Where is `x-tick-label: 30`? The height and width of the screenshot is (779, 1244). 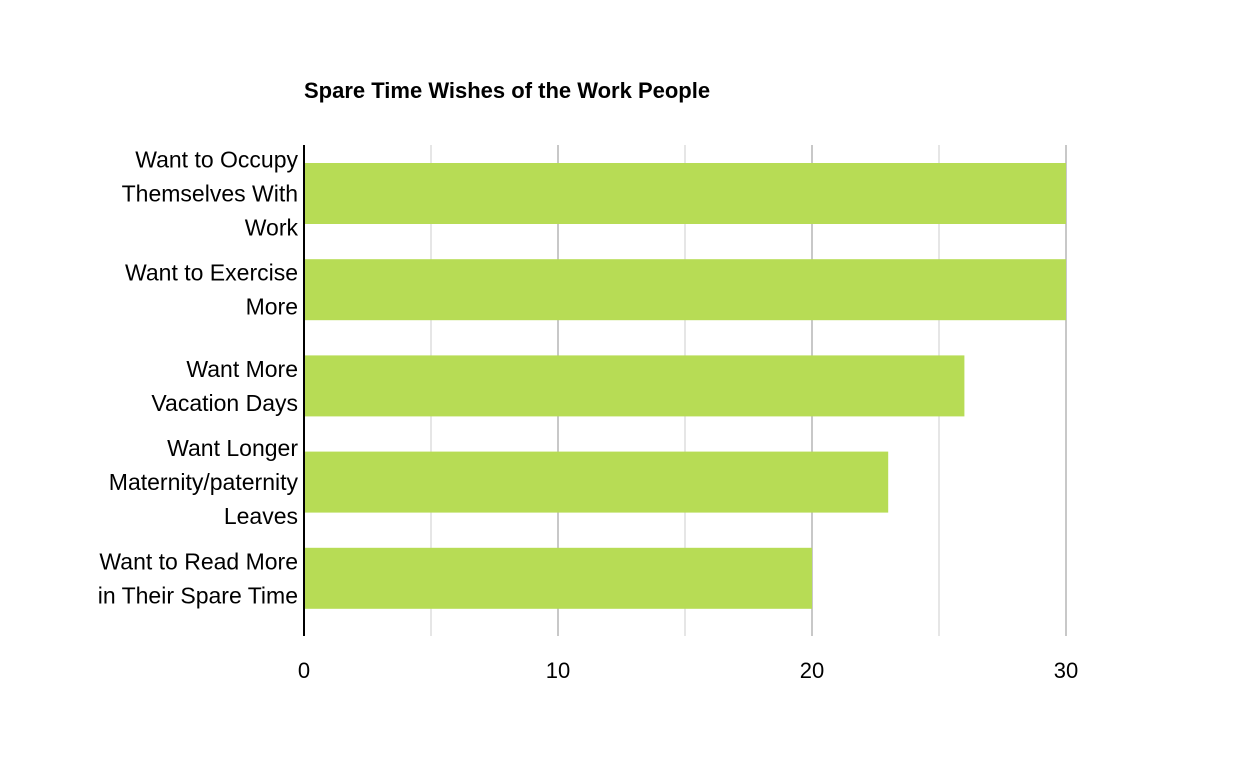 x-tick-label: 30 is located at coordinates (1066, 670).